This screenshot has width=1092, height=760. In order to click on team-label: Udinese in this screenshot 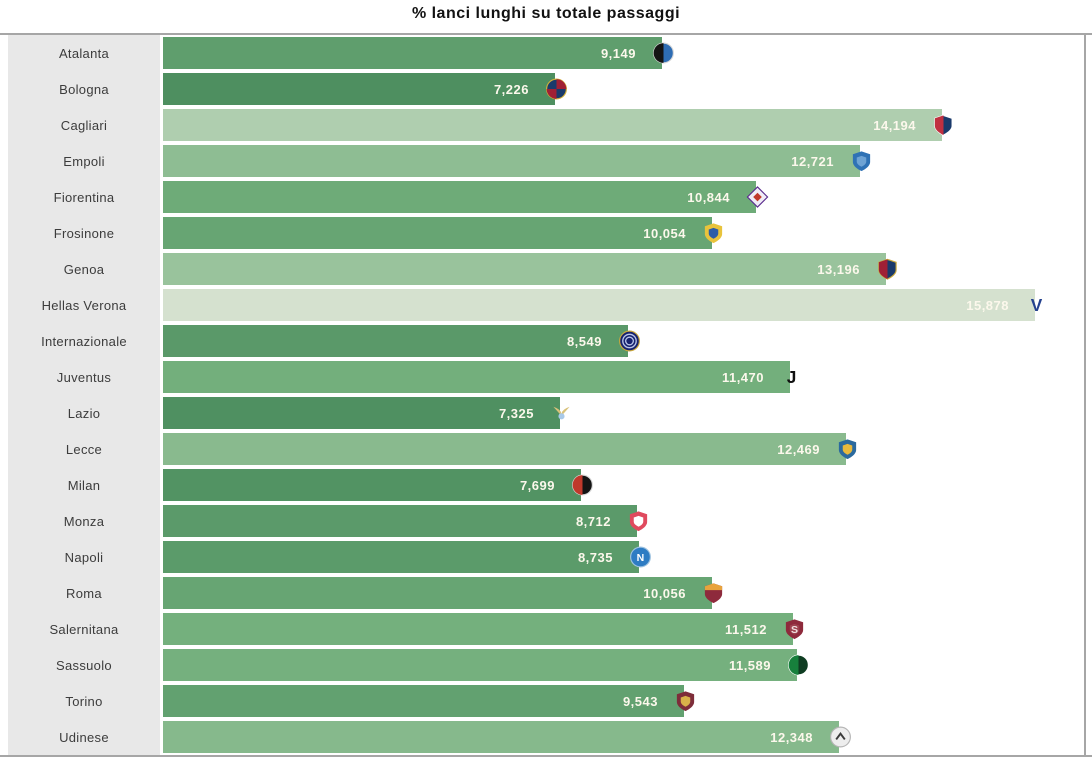, I will do `click(84, 737)`.